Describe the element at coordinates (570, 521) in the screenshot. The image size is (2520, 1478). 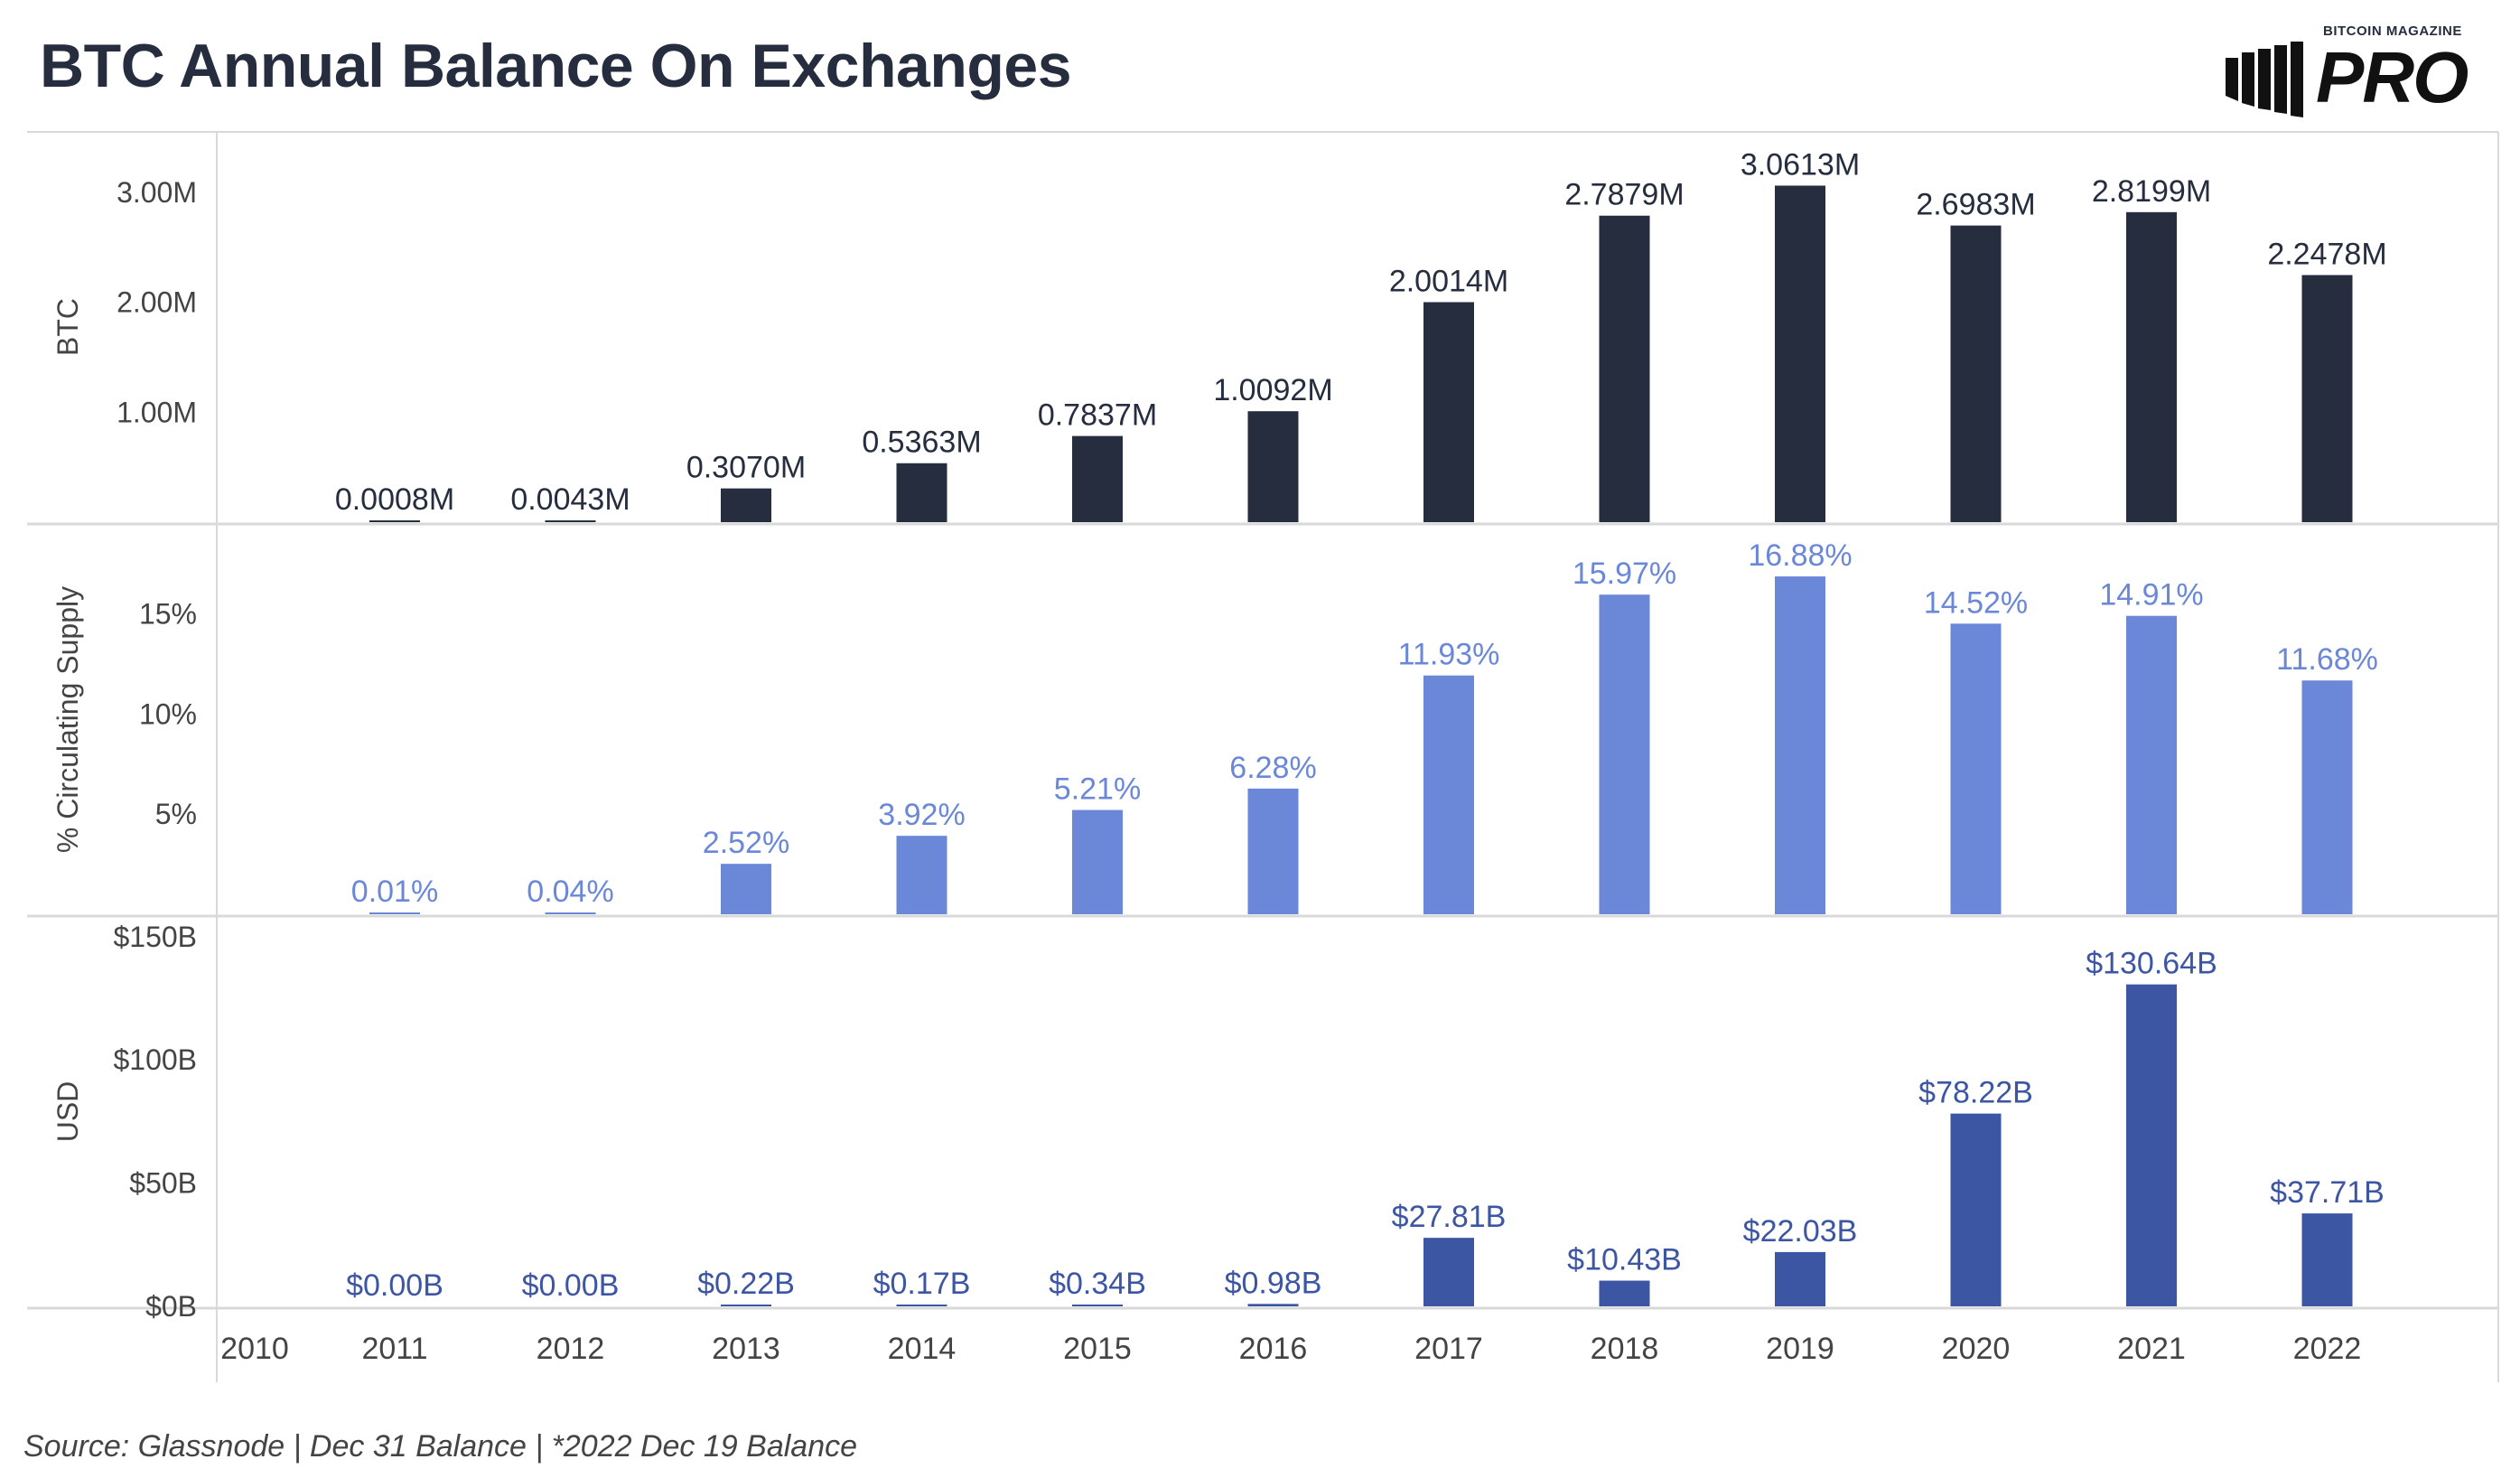
I see `bar-btc-2012` at that location.